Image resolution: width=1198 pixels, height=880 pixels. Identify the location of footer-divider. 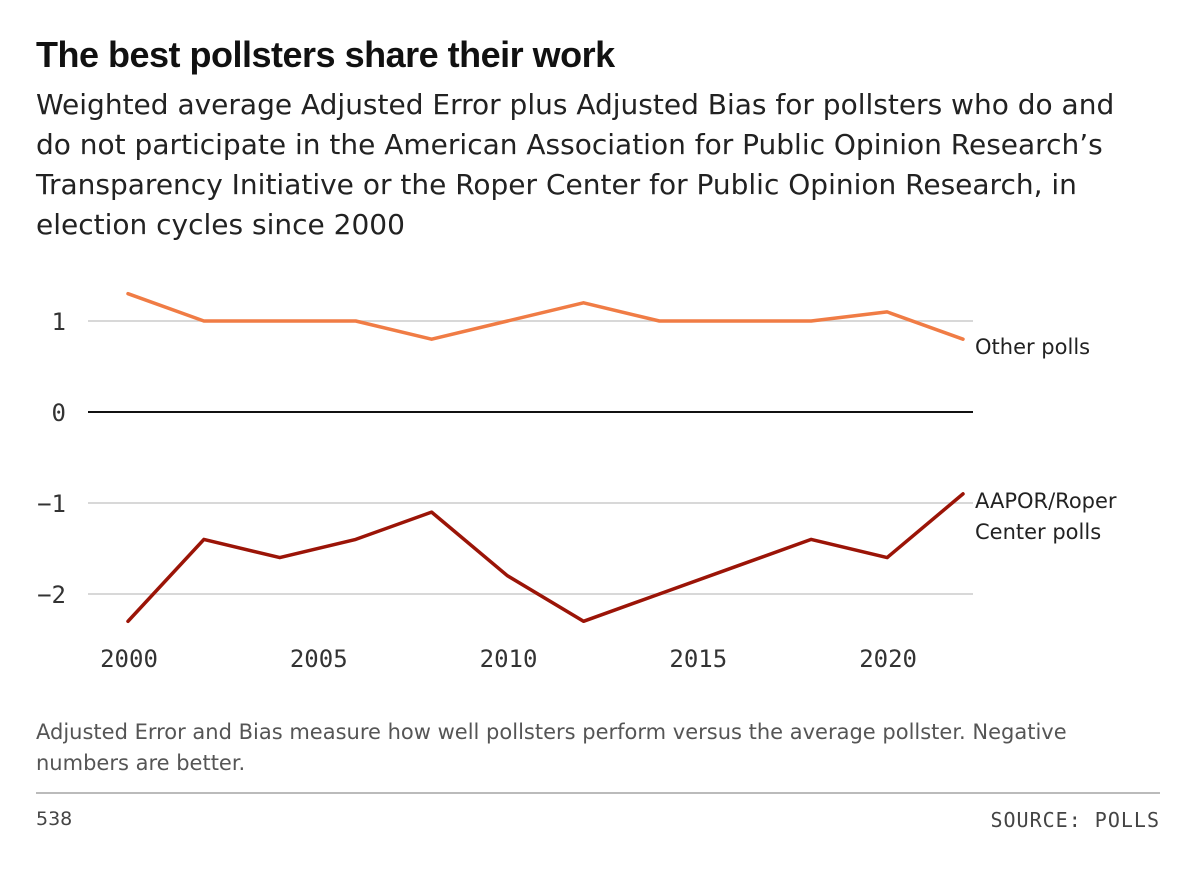
(598, 793).